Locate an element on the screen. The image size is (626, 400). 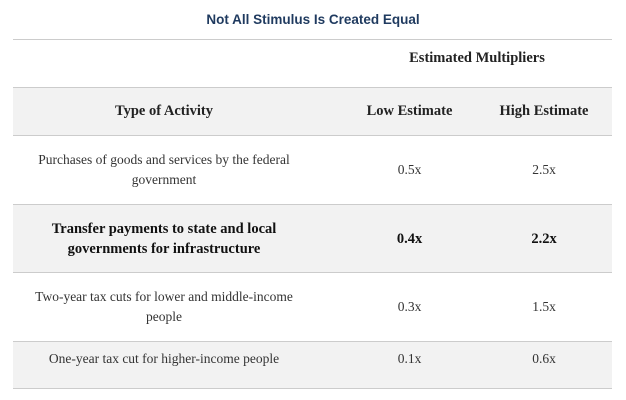
group-header-estimated-multipliers: Estimated Multipliers is located at coordinates (477, 58).